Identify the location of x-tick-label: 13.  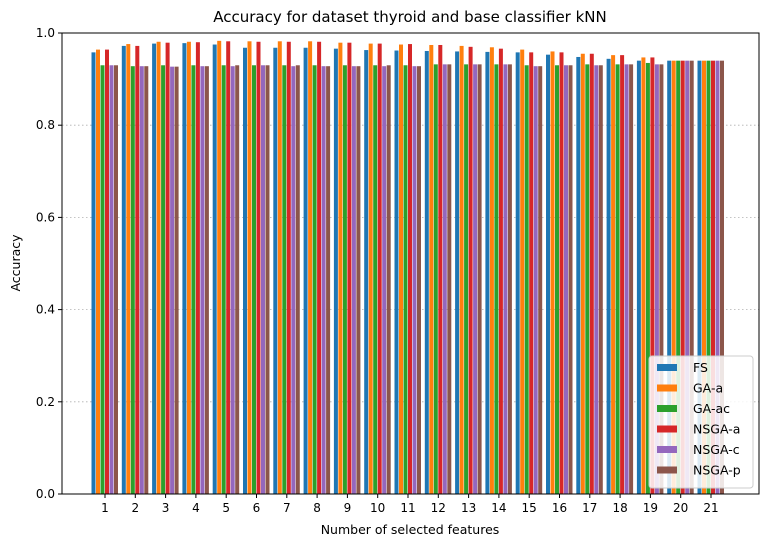
(468, 508).